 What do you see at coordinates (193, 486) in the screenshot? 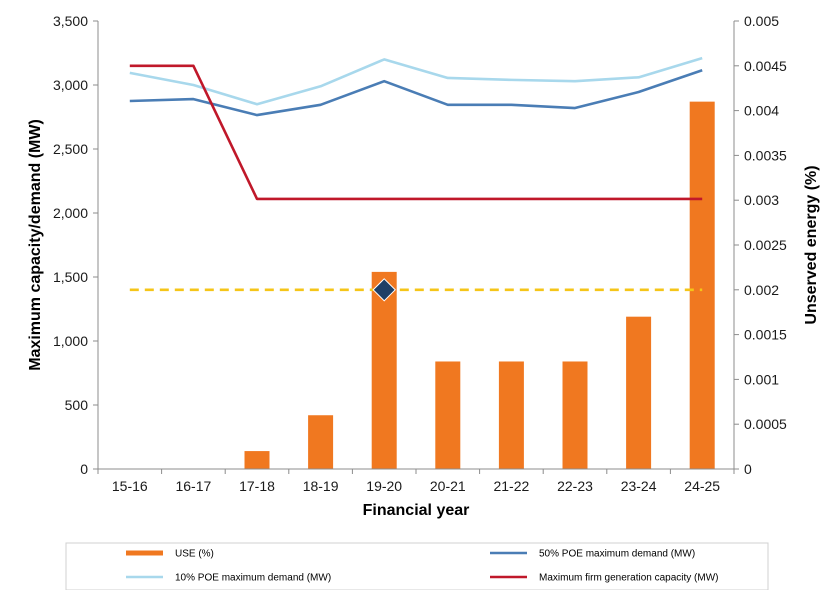
I see `x-tick-label: 16-17` at bounding box center [193, 486].